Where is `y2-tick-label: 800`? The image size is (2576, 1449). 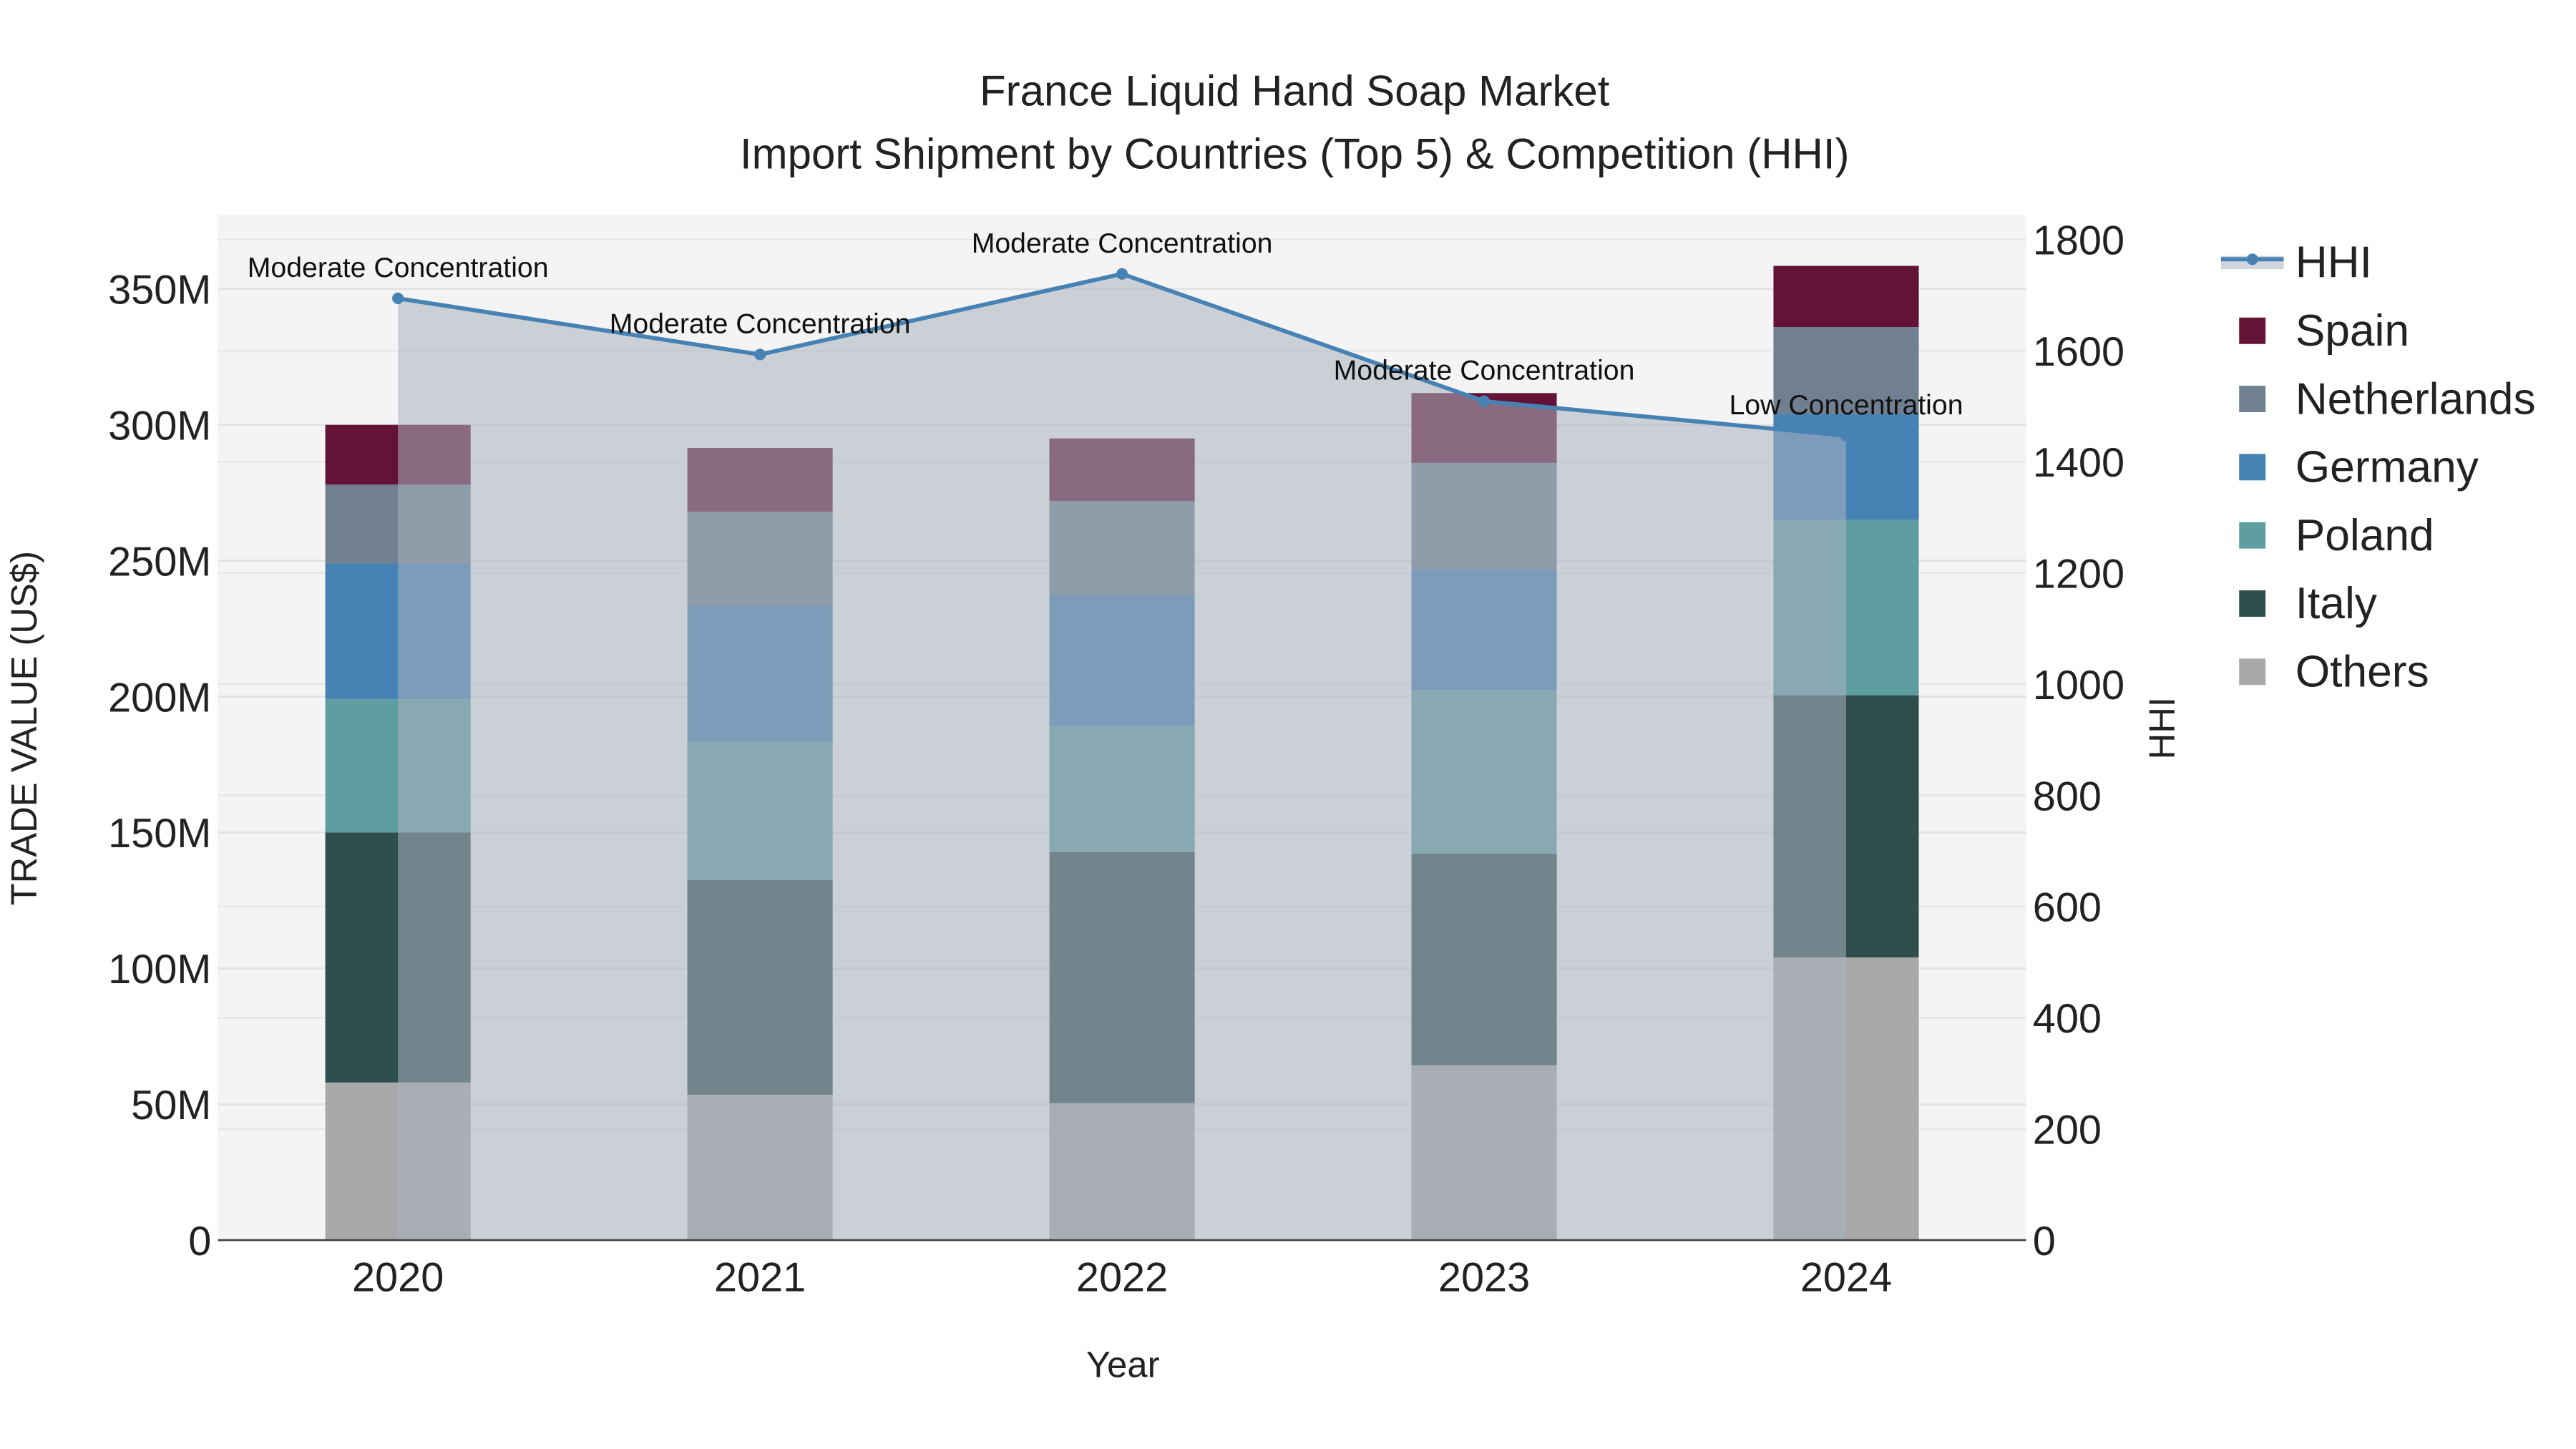
y2-tick-label: 800 is located at coordinates (2067, 796).